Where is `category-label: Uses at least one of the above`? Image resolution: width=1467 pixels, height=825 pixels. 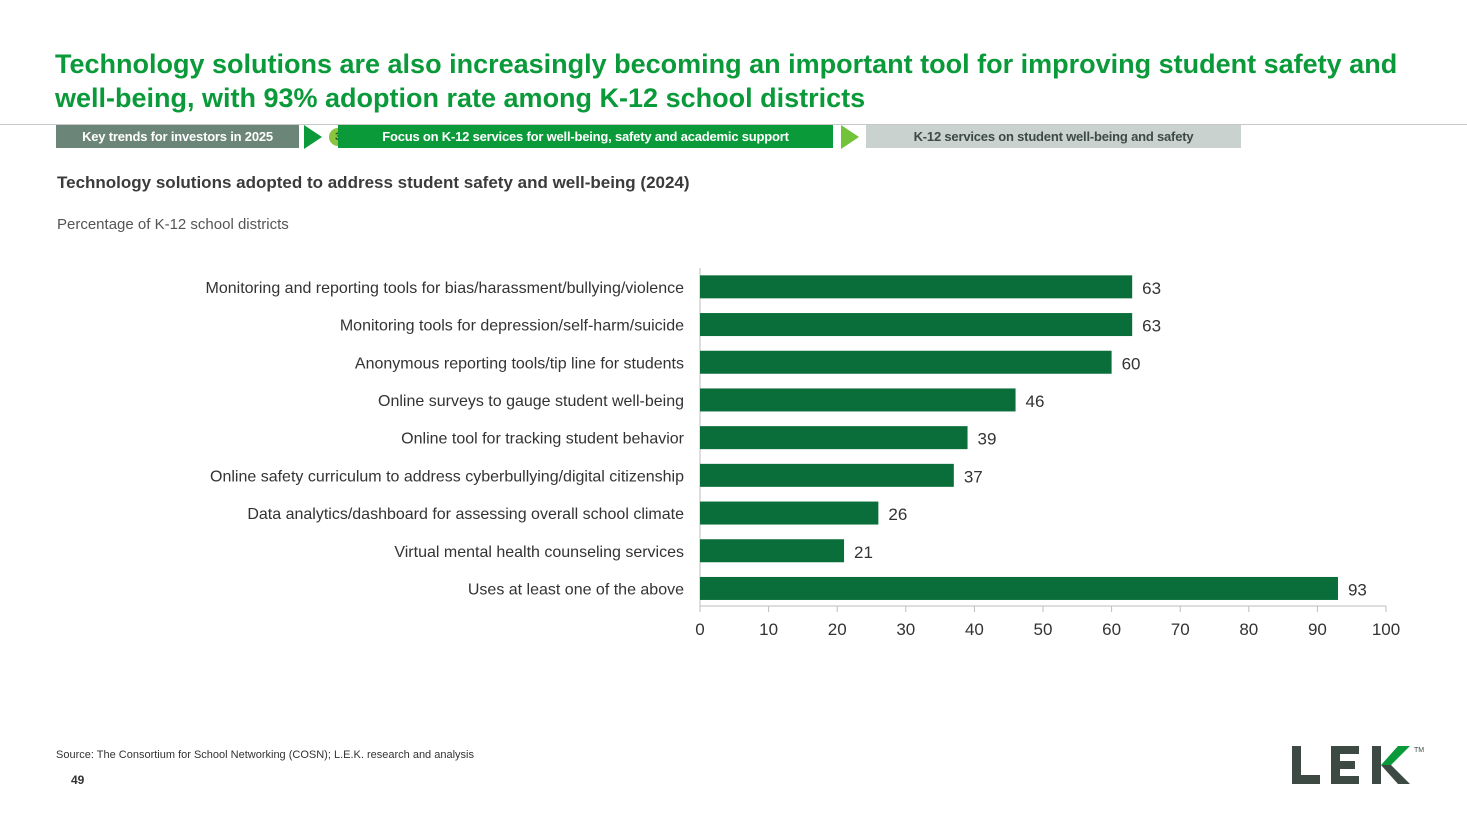 category-label: Uses at least one of the above is located at coordinates (576, 589).